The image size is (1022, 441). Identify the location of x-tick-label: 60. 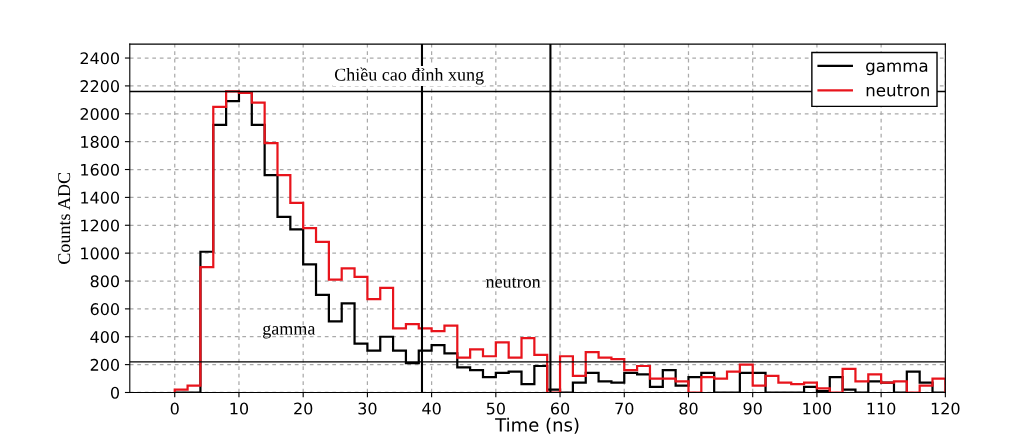
(560, 408).